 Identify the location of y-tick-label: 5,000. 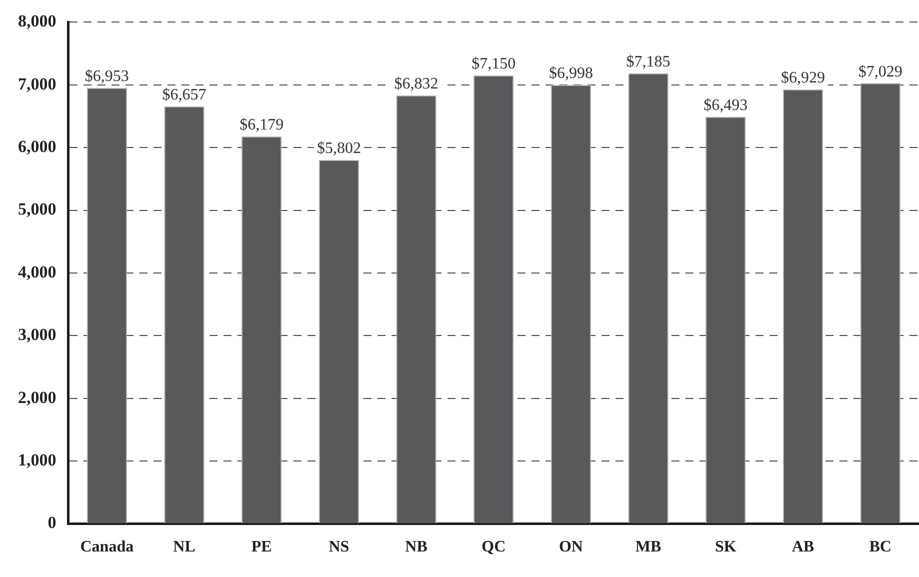
(37, 209).